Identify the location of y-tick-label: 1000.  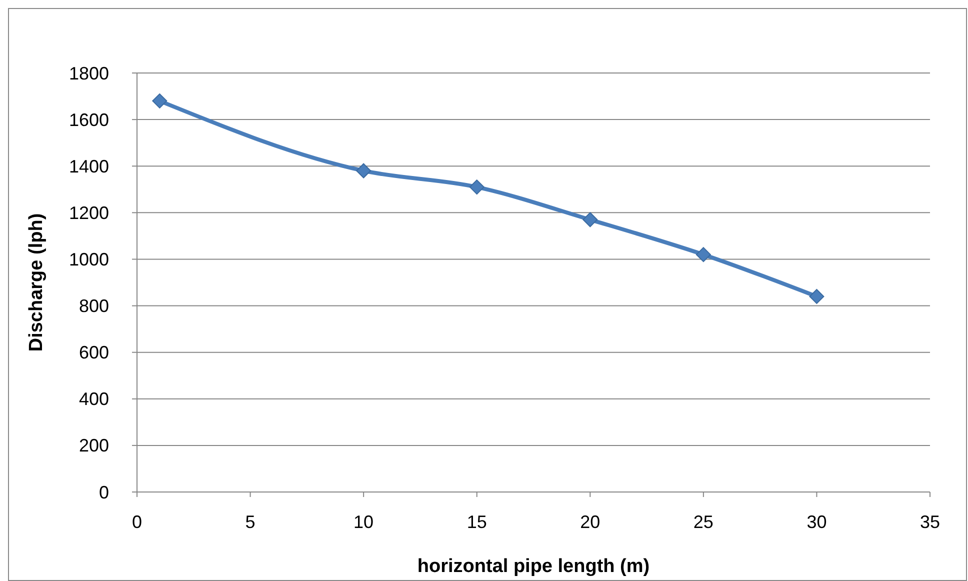
(88, 260).